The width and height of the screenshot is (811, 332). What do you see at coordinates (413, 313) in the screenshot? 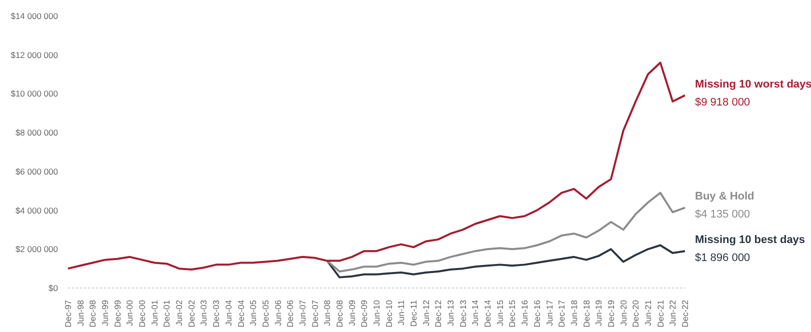
I see `x-tick-label: Dec-11` at bounding box center [413, 313].